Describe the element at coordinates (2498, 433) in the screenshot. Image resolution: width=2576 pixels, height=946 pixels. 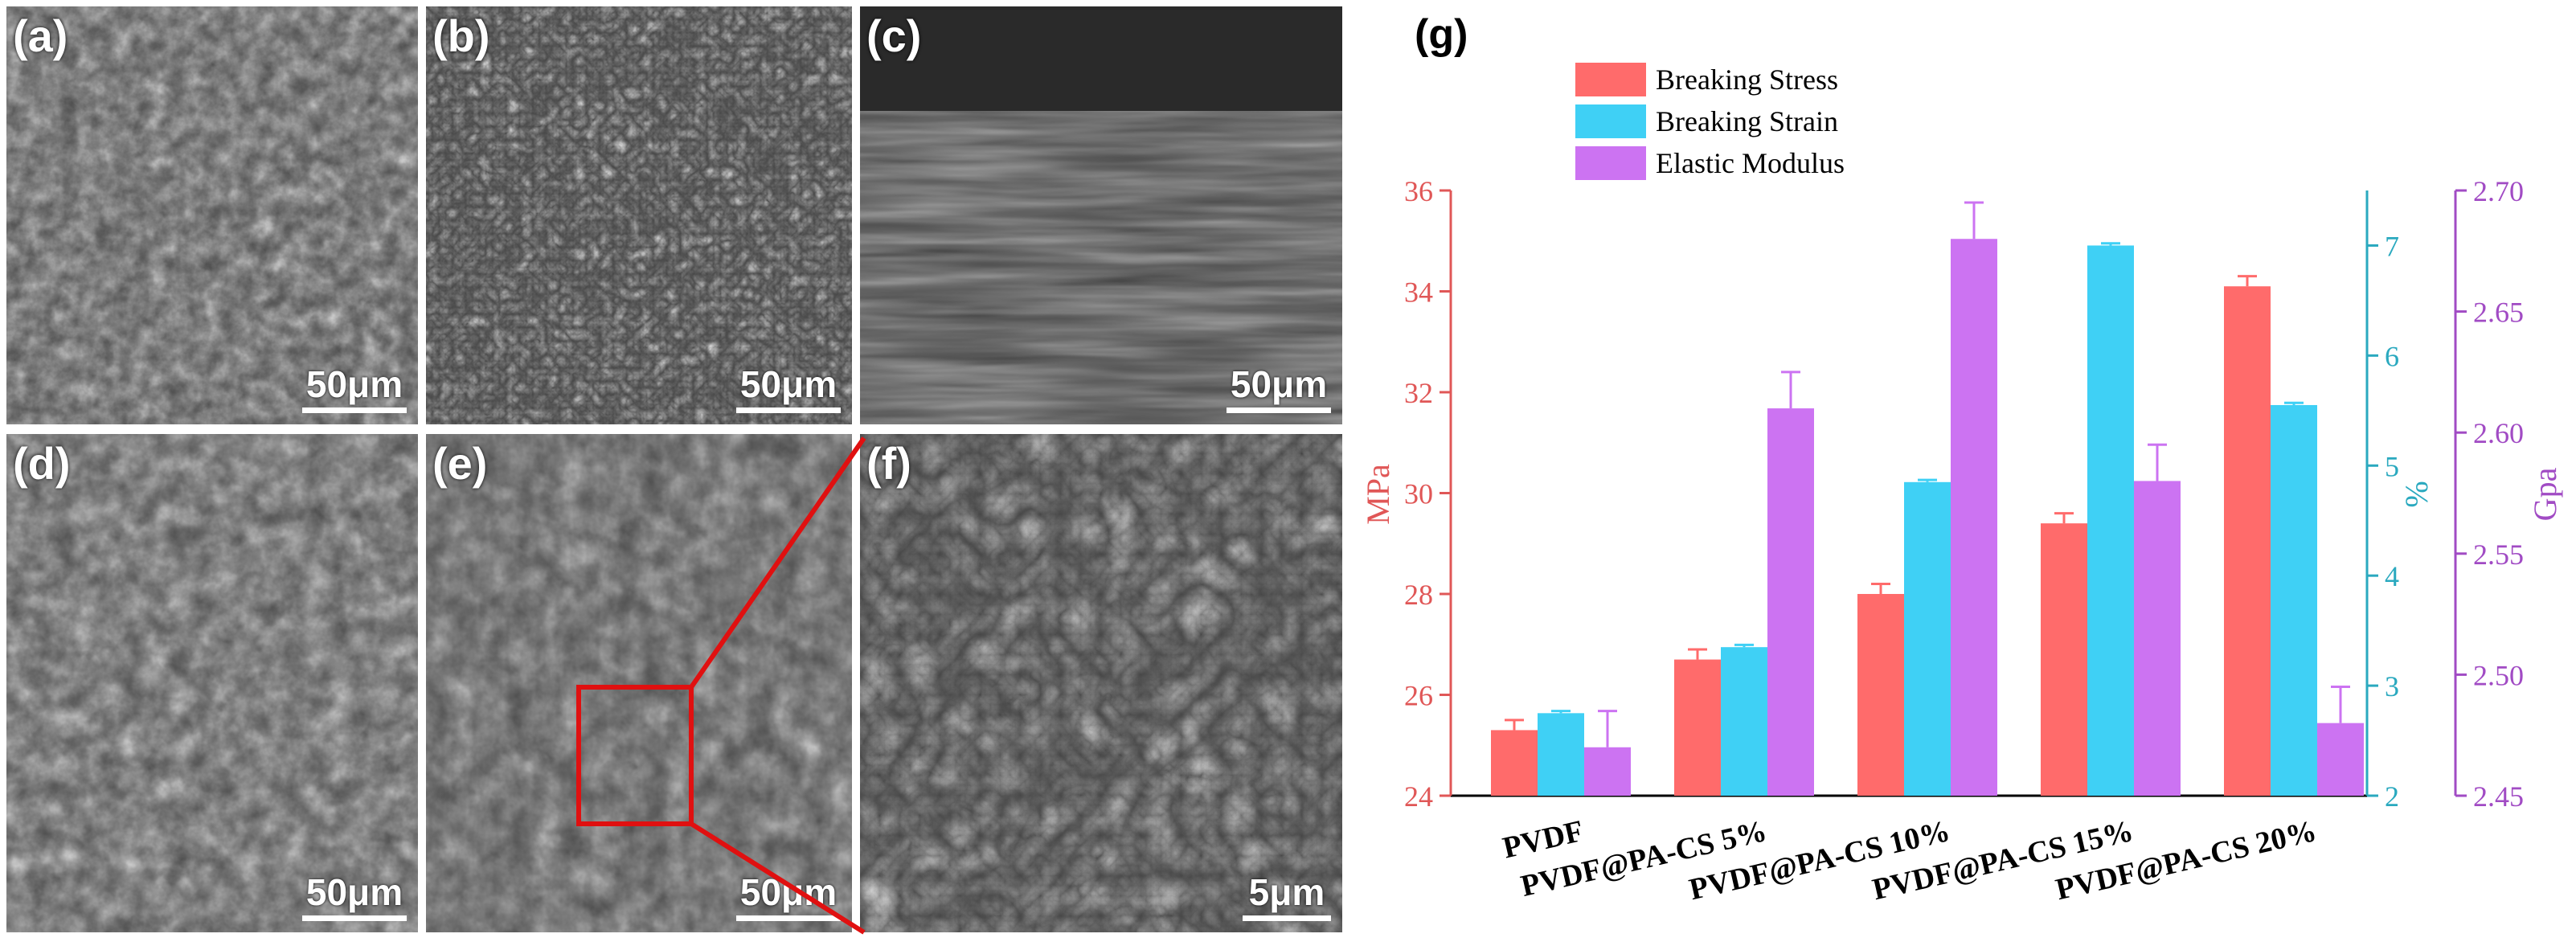
I see `right-tick-label-3: 2.60` at that location.